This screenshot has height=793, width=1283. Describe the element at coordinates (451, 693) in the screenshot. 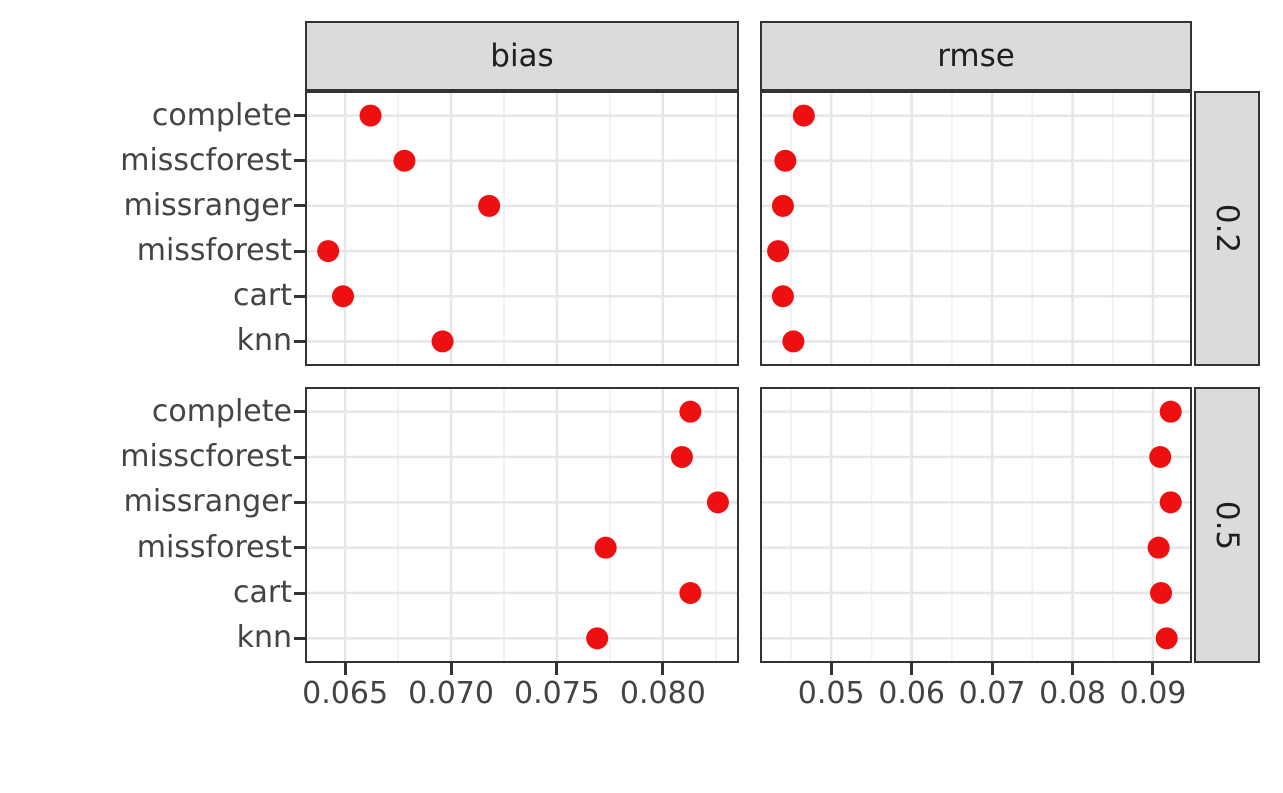

I see `x-axis-label-bias-0.070: 0.070` at that location.